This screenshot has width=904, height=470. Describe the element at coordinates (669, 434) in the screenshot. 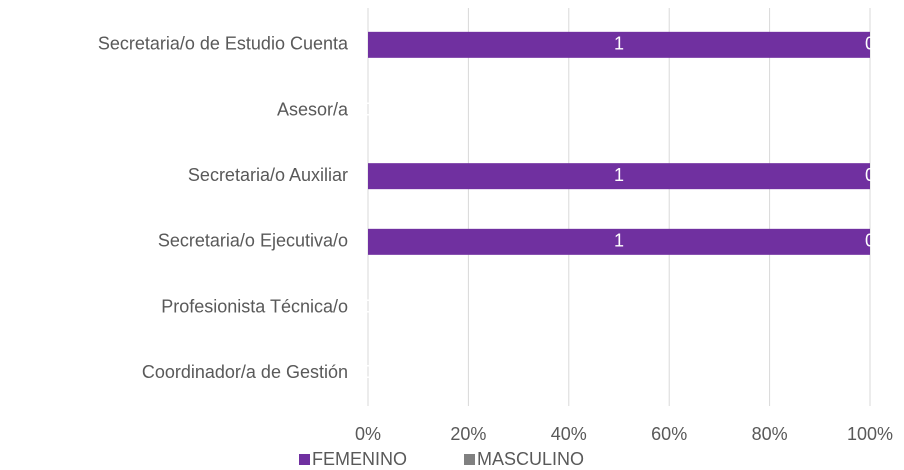

I see `x-tick-label: 60%` at that location.